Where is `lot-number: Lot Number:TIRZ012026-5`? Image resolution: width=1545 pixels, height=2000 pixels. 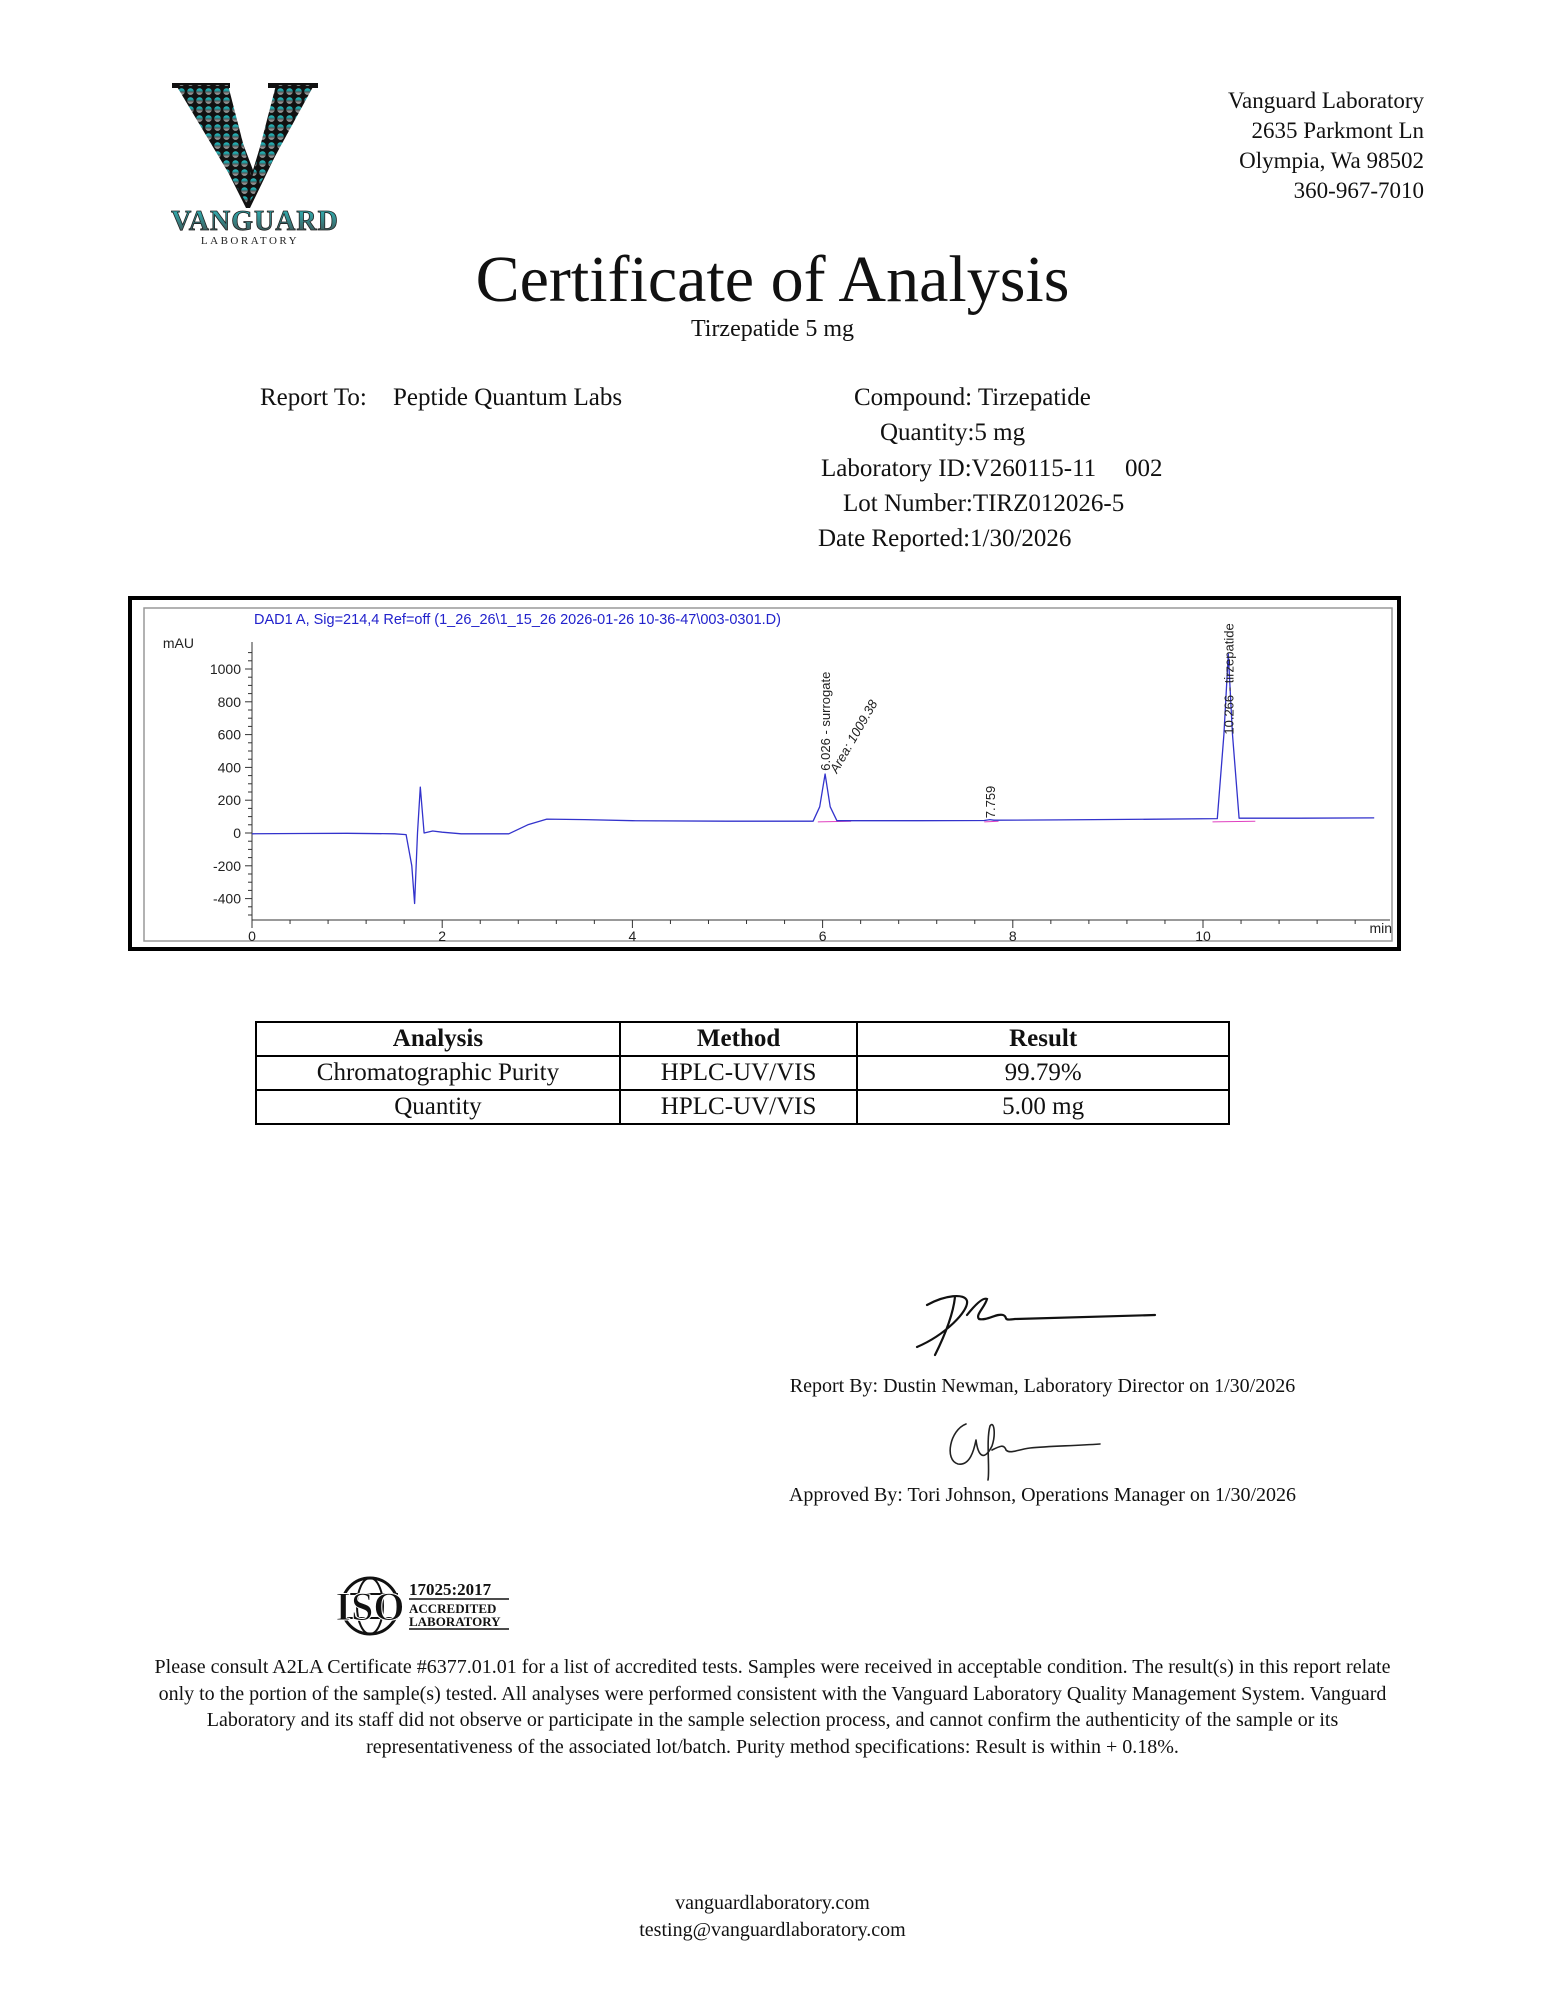
lot-number: Lot Number:TIRZ012026-5 is located at coordinates (984, 503).